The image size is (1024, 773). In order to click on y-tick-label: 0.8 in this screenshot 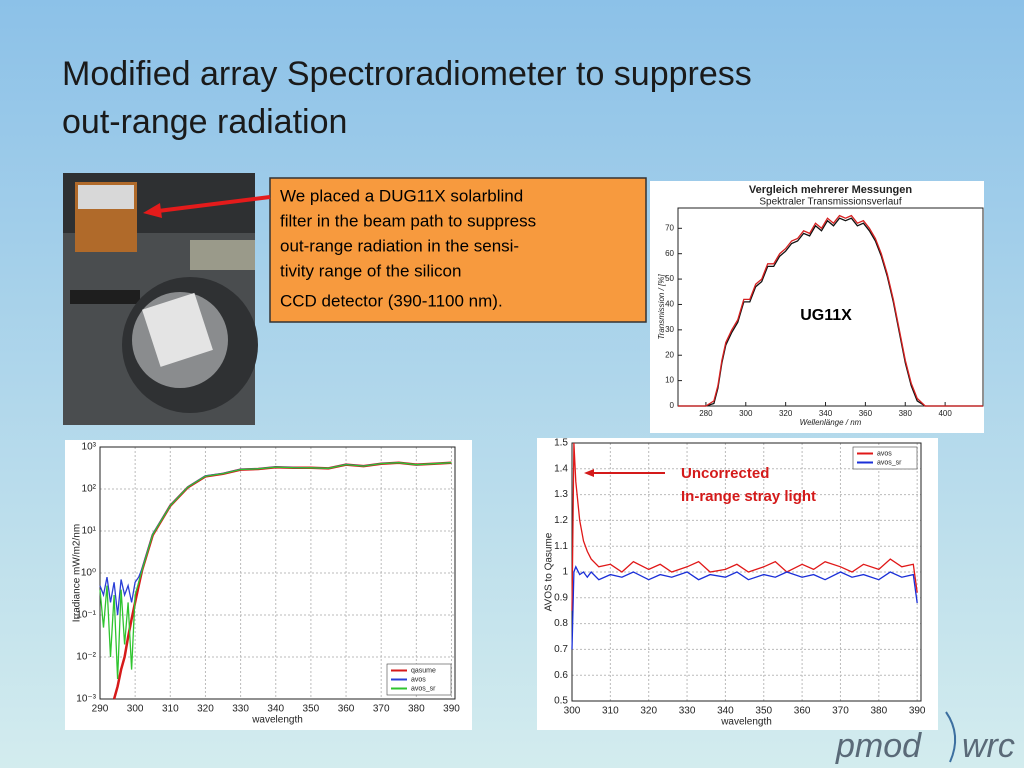, I will do `click(561, 623)`.